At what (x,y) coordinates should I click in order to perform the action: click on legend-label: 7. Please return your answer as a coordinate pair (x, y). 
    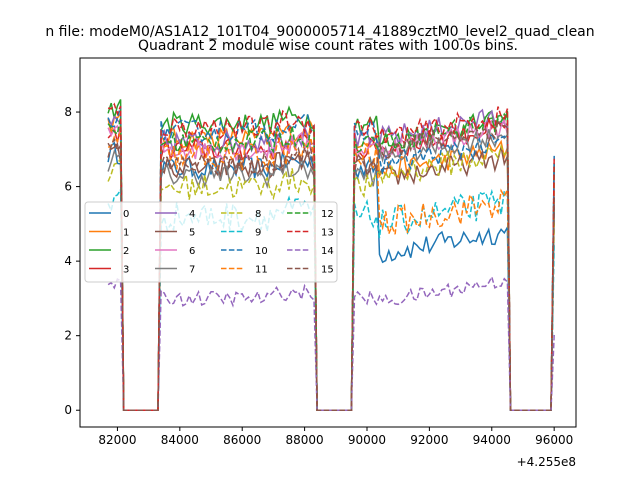
    Looking at the image, I should click on (192, 270).